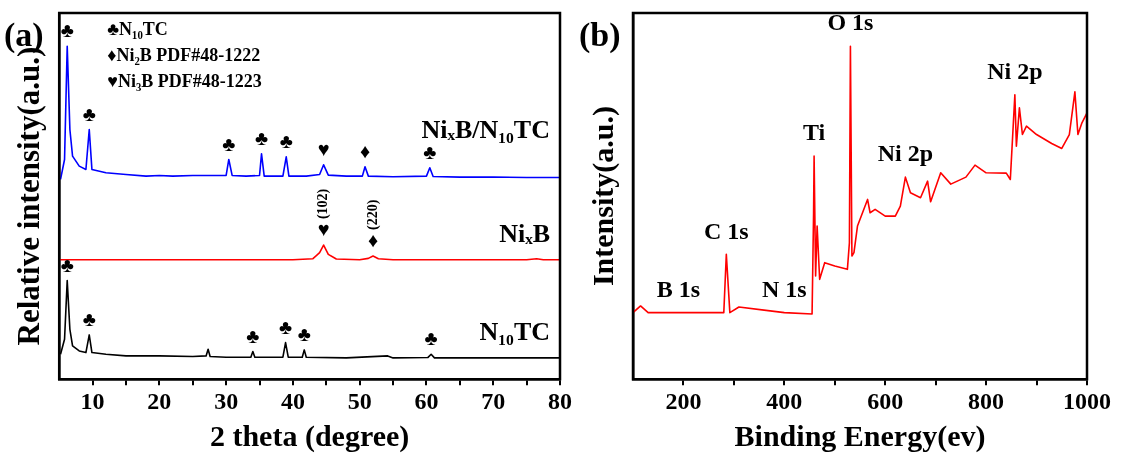 This screenshot has height=464, width=1127. What do you see at coordinates (226, 400) in the screenshot?
I see `x-tick-label: 30` at bounding box center [226, 400].